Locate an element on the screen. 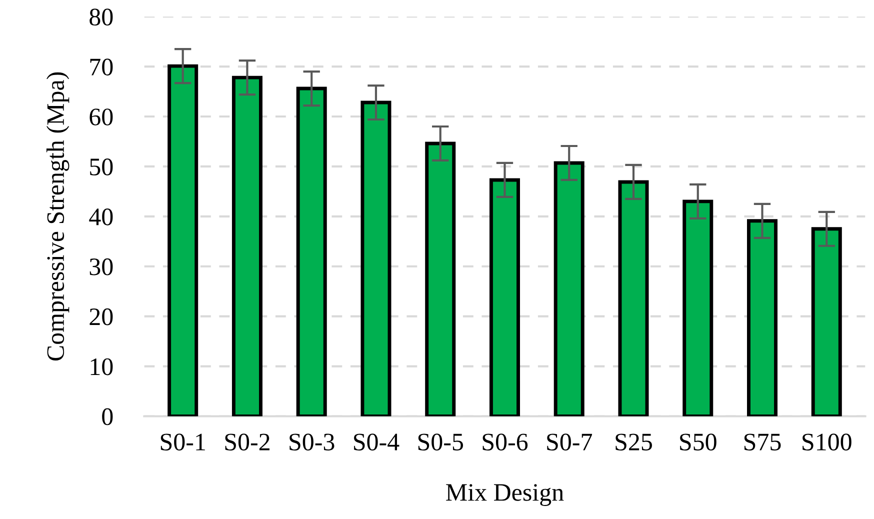  x-tick-label: S0-5 is located at coordinates (440, 442).